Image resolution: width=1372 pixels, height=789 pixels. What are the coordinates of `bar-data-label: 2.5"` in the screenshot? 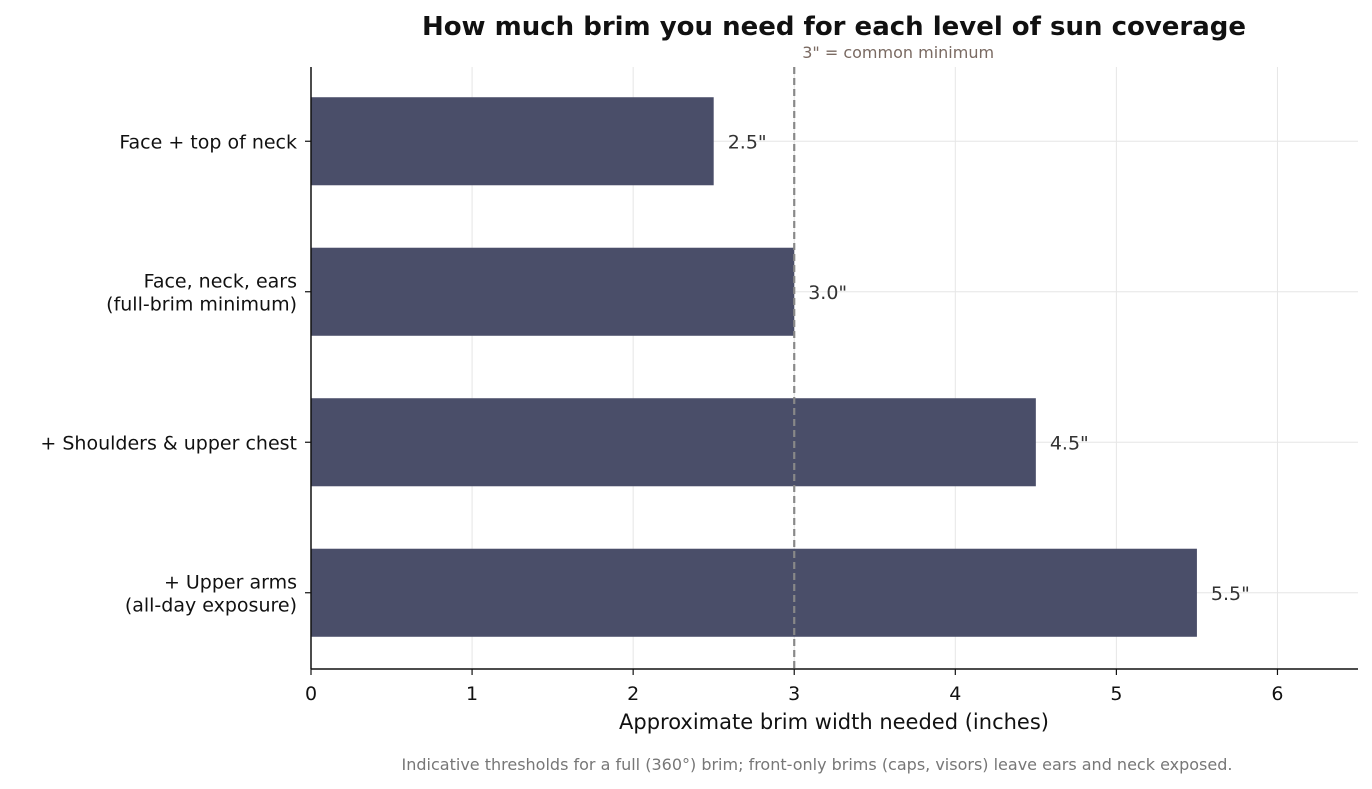 It's located at (747, 142).